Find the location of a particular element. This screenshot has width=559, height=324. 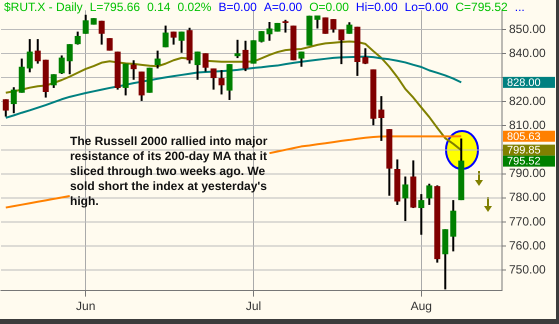

y-tick-label: 840.00 is located at coordinates (527, 53).